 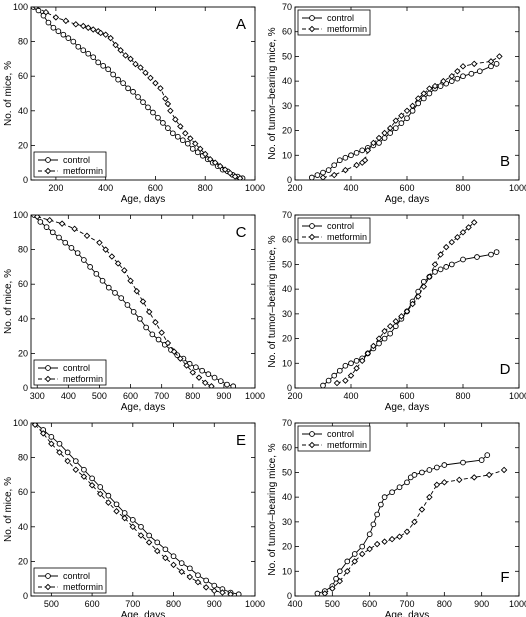 I want to click on panel-c-y-axis-label: No. of mice, %, so click(x=8, y=301).